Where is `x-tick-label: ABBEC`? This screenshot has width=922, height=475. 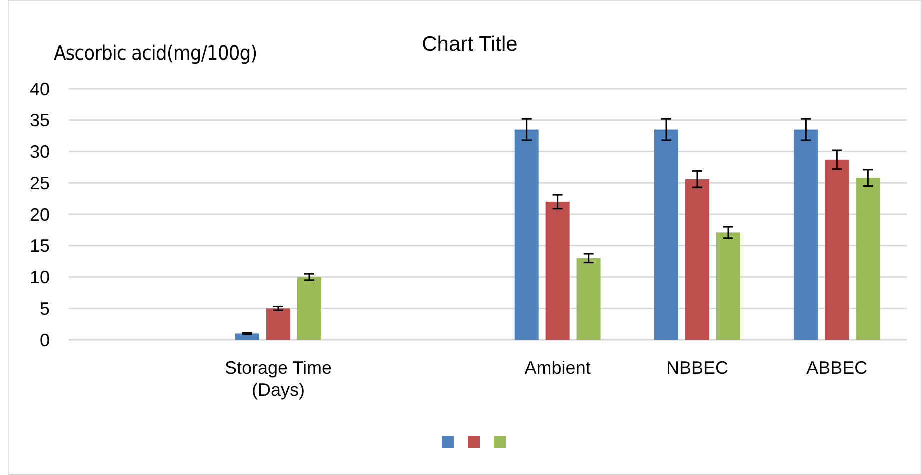
x-tick-label: ABBEC is located at coordinates (837, 368).